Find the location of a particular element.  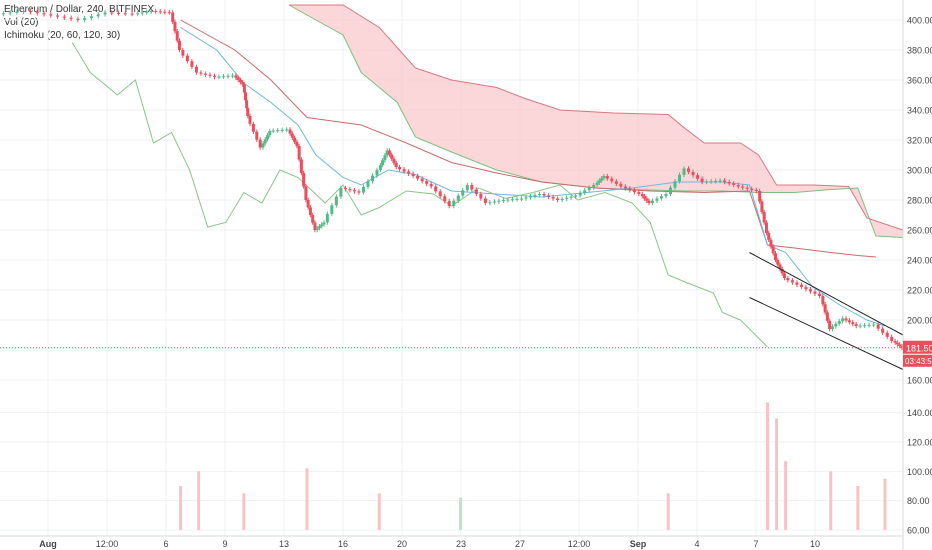

time-tick-label: 12:00 is located at coordinates (579, 544).